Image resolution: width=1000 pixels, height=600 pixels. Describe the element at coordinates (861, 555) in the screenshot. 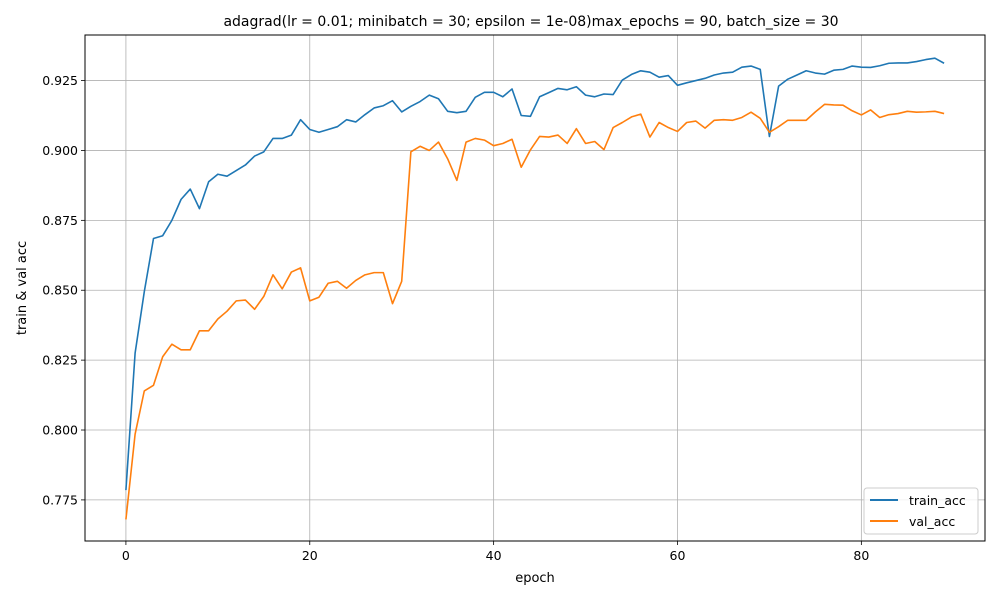

I see `x-tick-label: 80` at that location.